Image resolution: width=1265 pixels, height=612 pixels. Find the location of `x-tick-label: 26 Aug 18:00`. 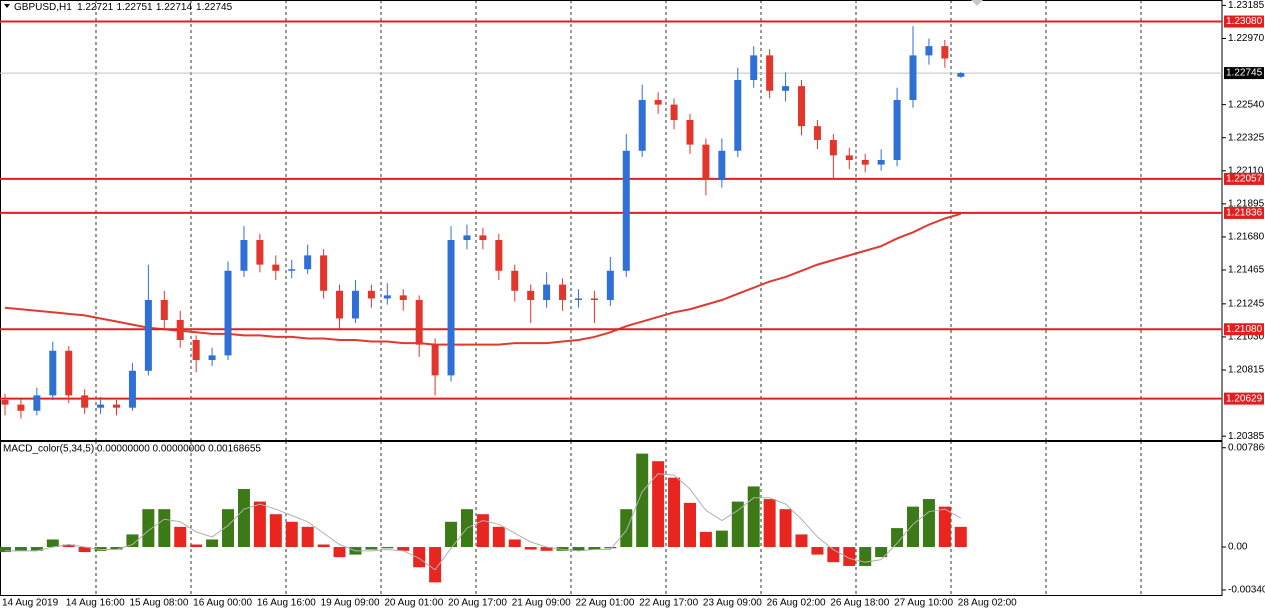

x-tick-label: 26 Aug 18:00 is located at coordinates (859, 603).